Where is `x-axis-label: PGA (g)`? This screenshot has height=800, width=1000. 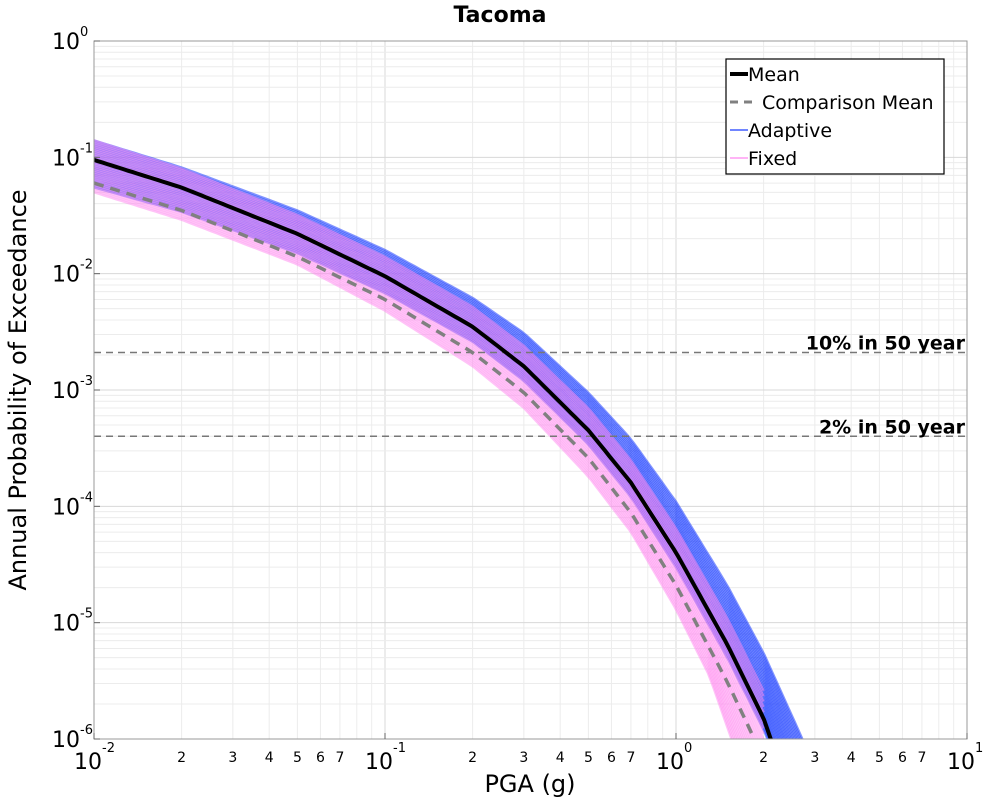 x-axis-label: PGA (g) is located at coordinates (529, 784).